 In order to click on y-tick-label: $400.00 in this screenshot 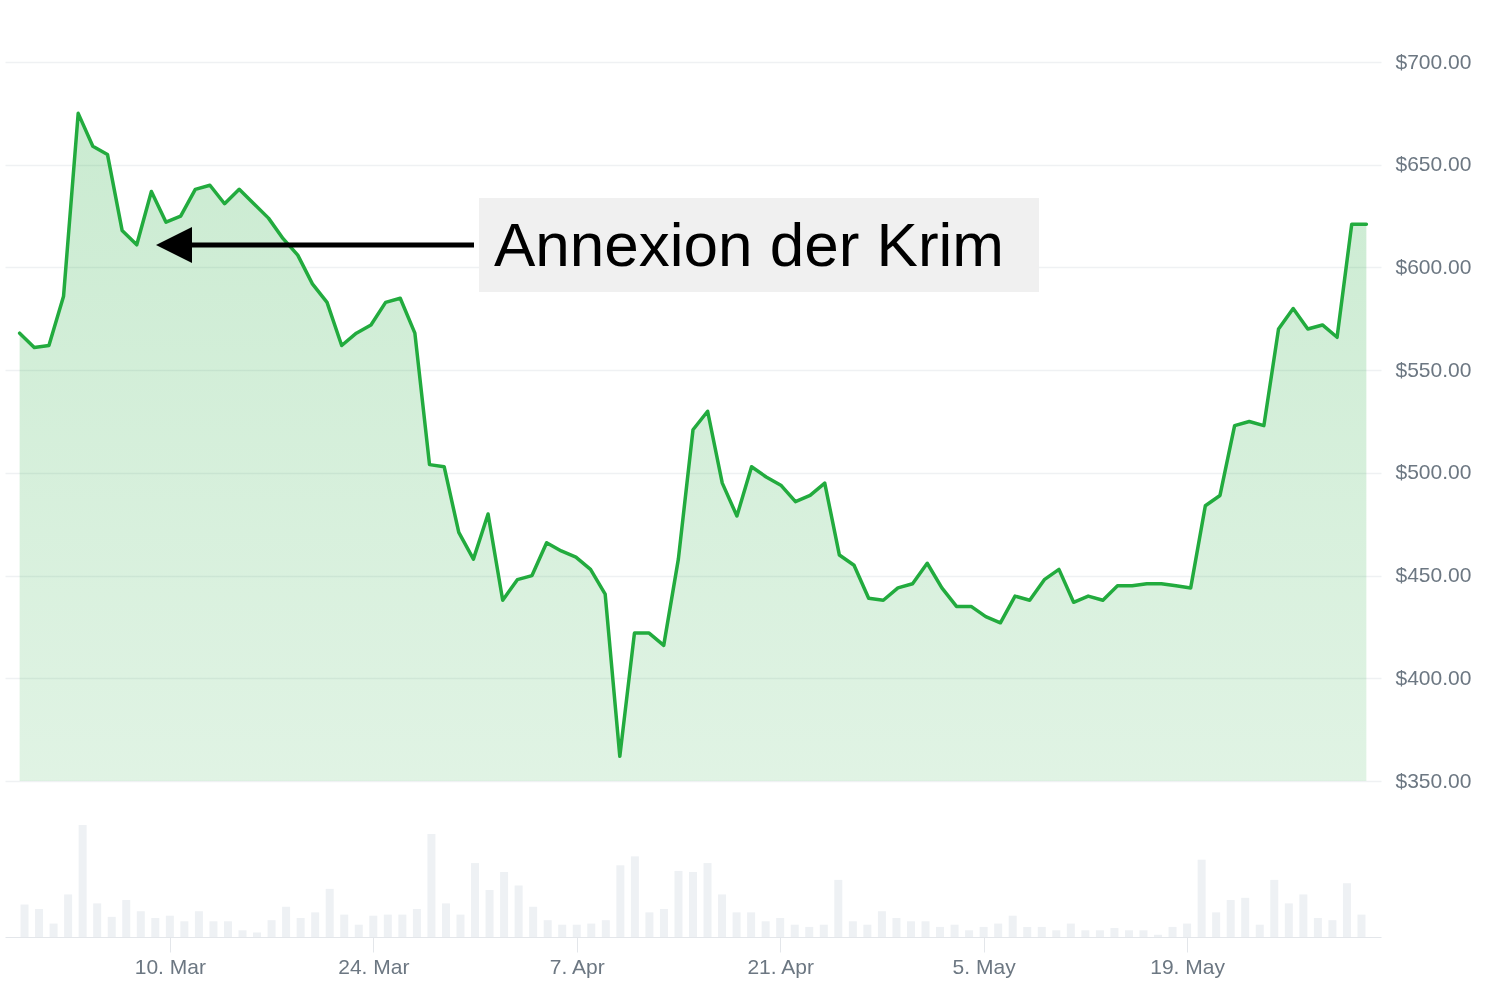, I will do `click(1433, 677)`.